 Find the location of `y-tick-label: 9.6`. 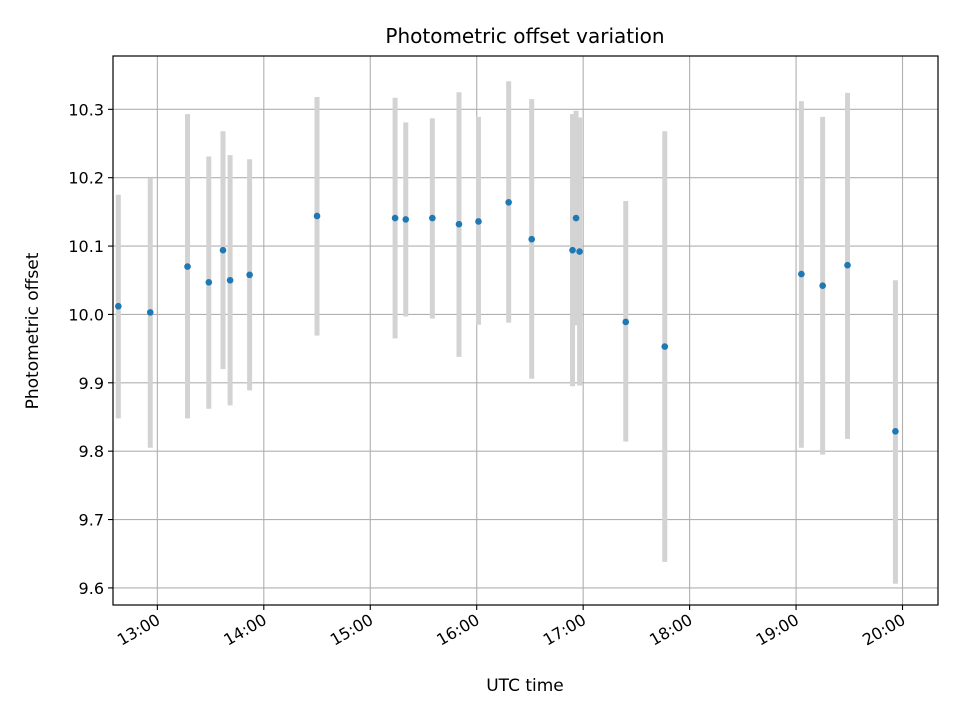

y-tick-label: 9.6 is located at coordinates (91, 588).